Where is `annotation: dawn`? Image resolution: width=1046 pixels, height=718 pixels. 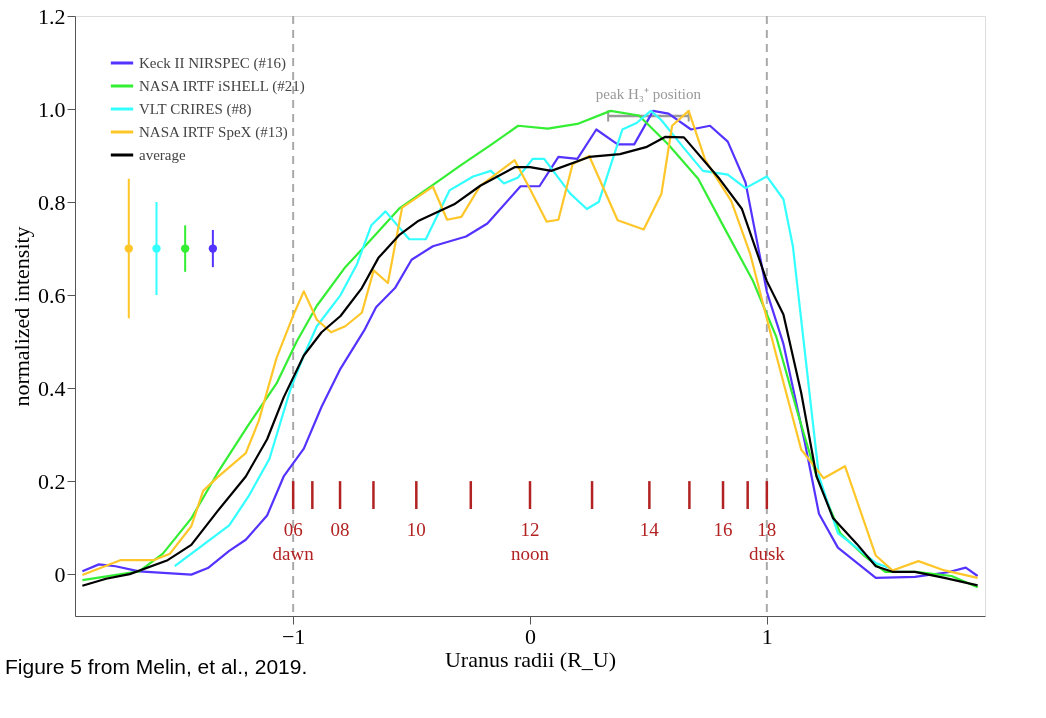 annotation: dawn is located at coordinates (293, 554).